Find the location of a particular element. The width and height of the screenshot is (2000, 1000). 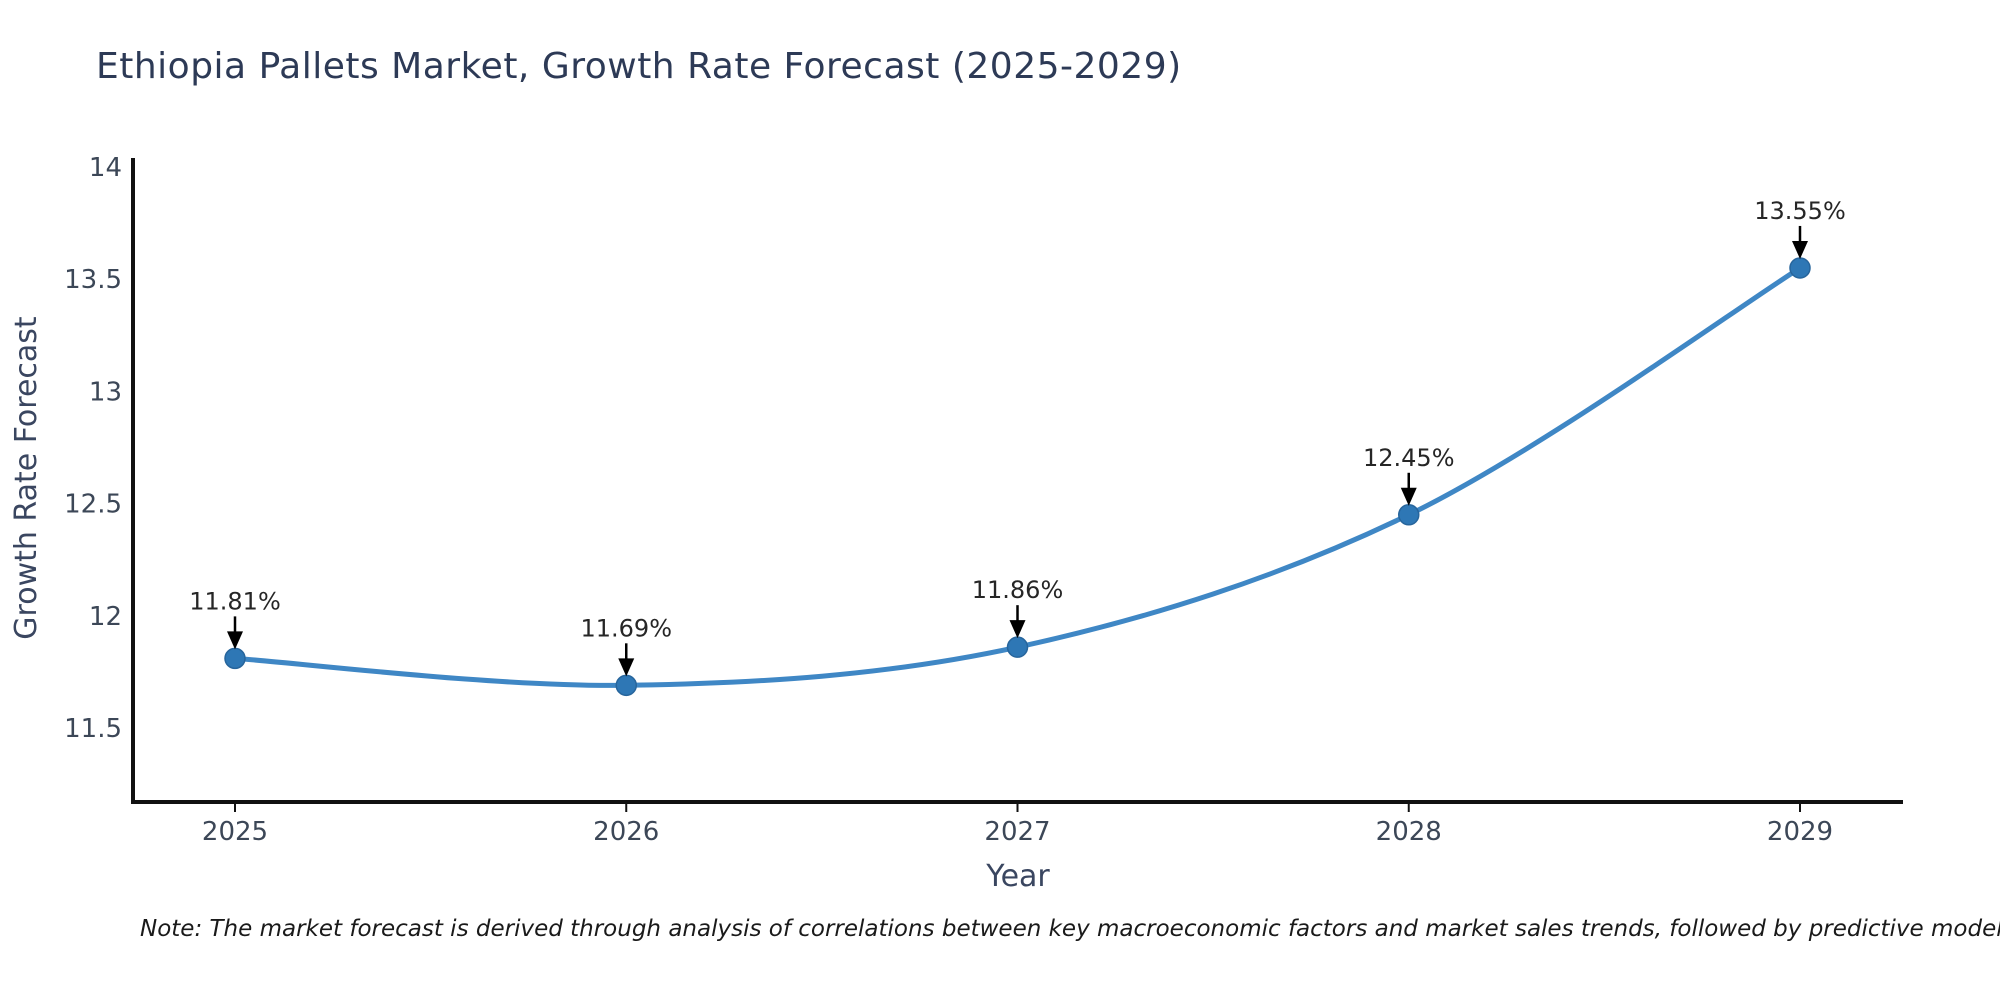

data-point-label: 11.86% is located at coordinates (1018, 590).